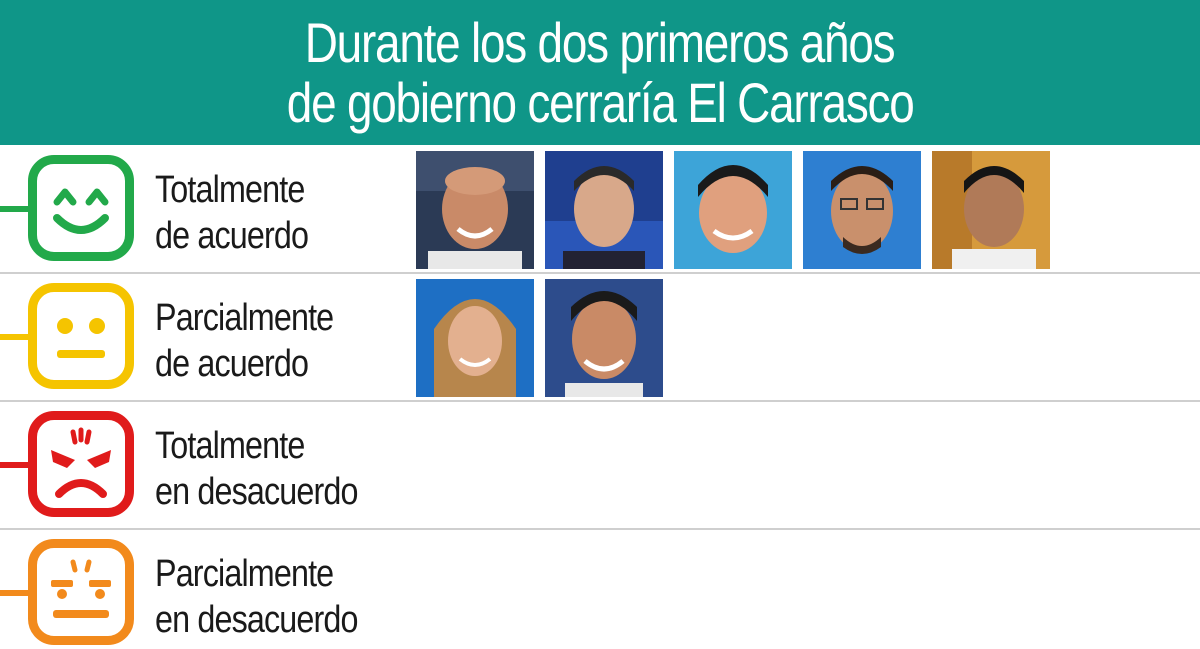  Describe the element at coordinates (257, 597) in the screenshot. I see `category-label: Parcialmente en desacuerdo` at that location.